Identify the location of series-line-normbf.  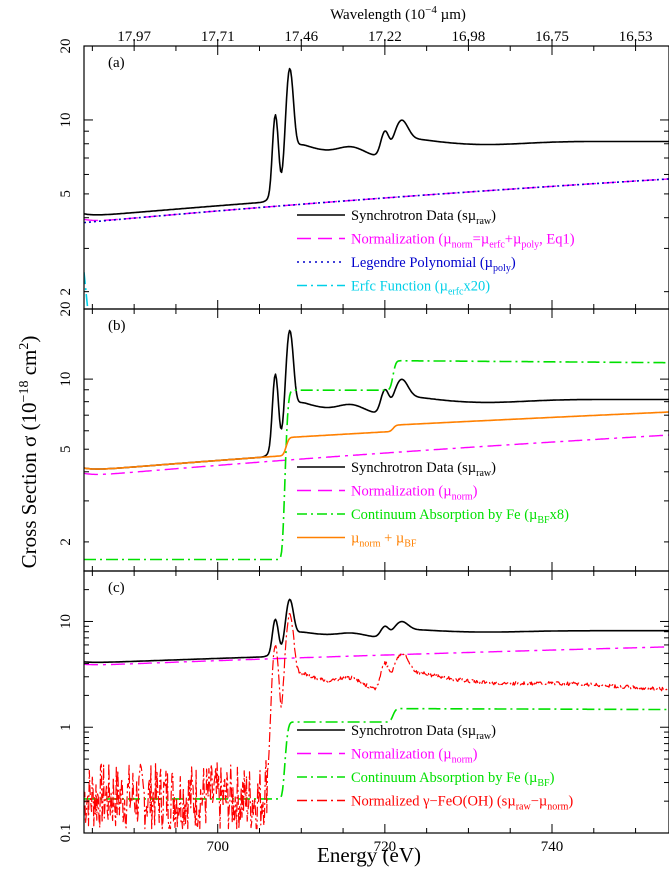
(376, 440).